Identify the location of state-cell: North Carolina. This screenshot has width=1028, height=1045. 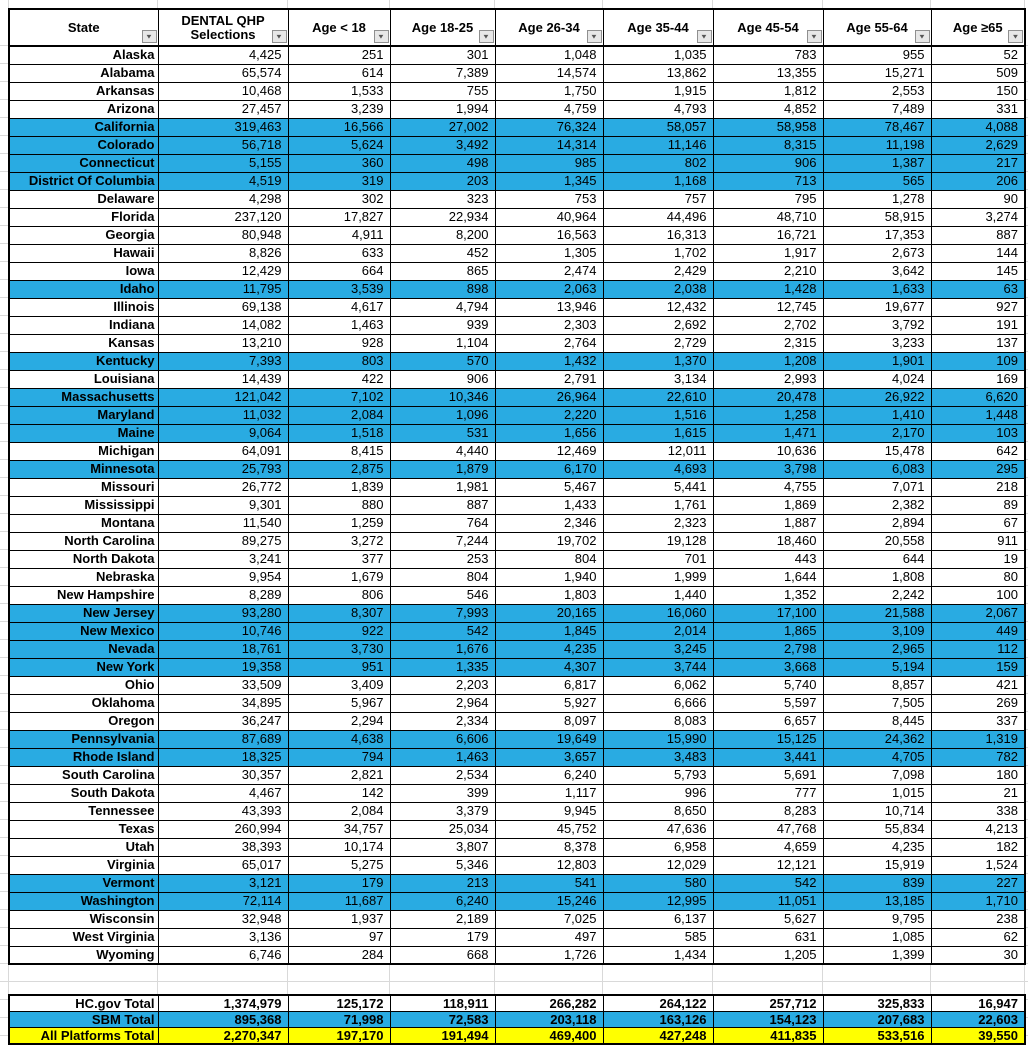
(83, 541).